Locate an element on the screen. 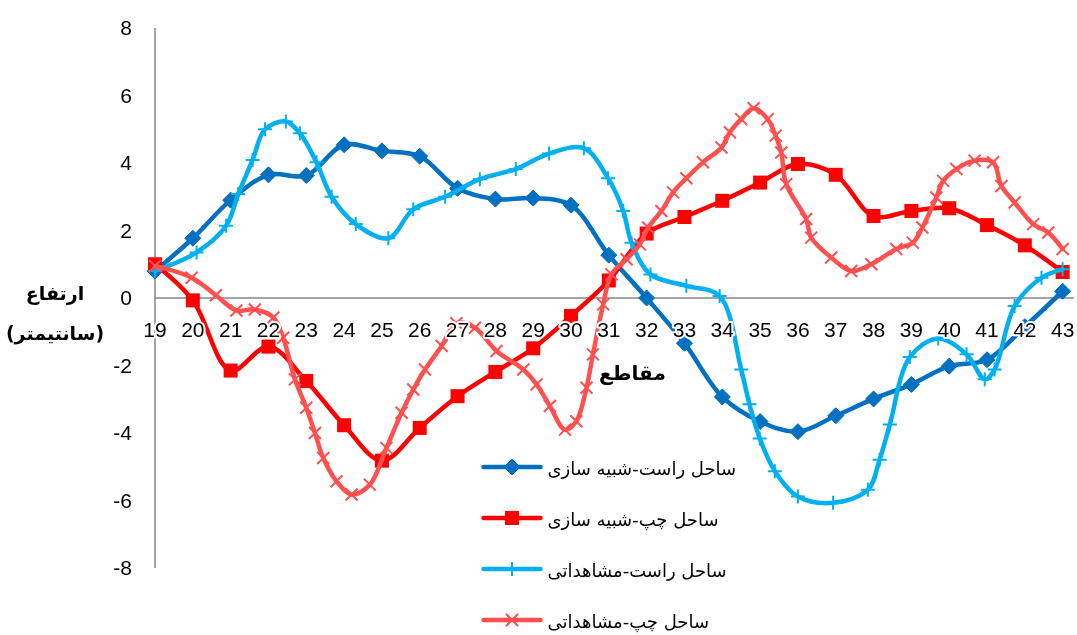 The height and width of the screenshot is (635, 1077). x-tick-label: 22 is located at coordinates (268, 329).